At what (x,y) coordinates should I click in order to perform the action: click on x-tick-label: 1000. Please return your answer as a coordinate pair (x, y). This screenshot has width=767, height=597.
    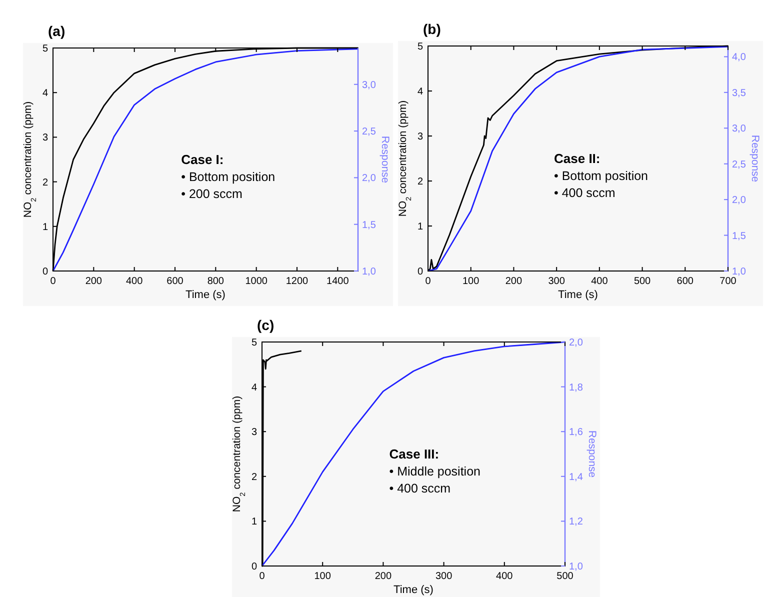
    Looking at the image, I should click on (256, 281).